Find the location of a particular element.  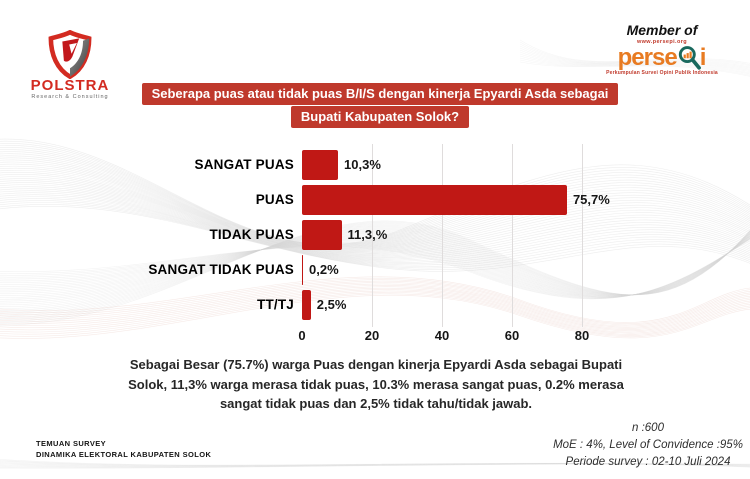

x-tick-label: 20 is located at coordinates (372, 335).